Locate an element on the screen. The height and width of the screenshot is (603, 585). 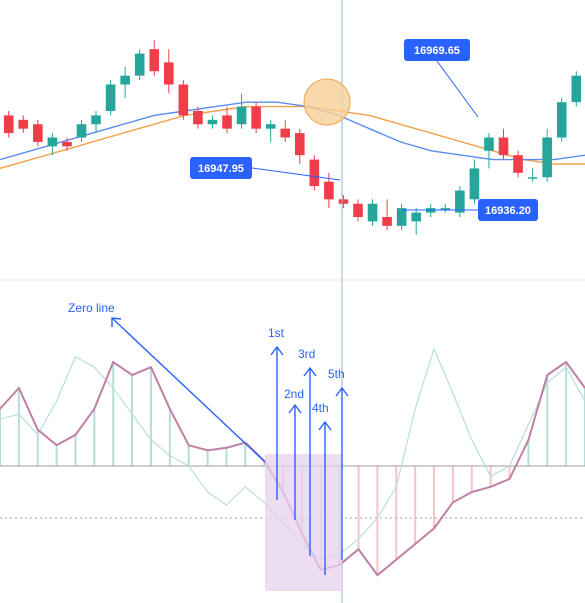
wave-highlight-zone is located at coordinates (303, 522).